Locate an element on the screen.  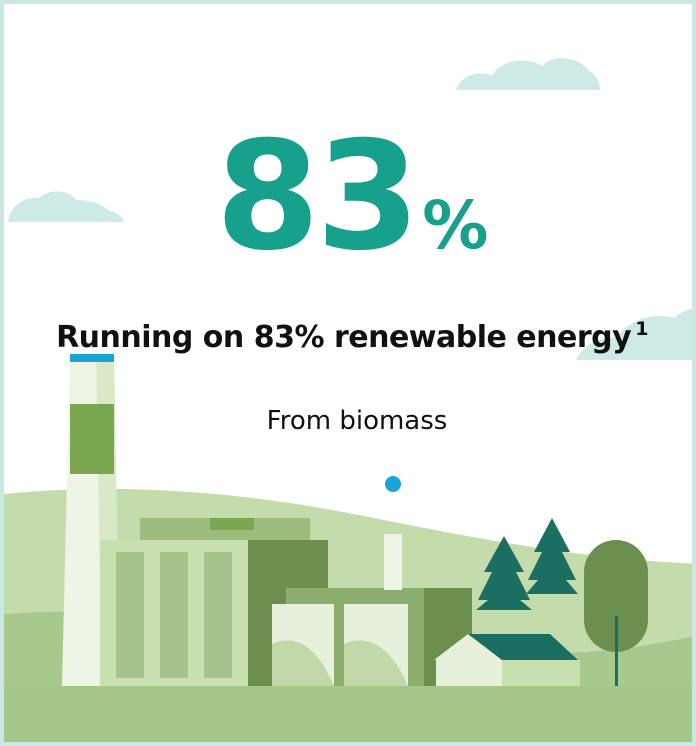
footnote-marker: 1 is located at coordinates (641, 329).